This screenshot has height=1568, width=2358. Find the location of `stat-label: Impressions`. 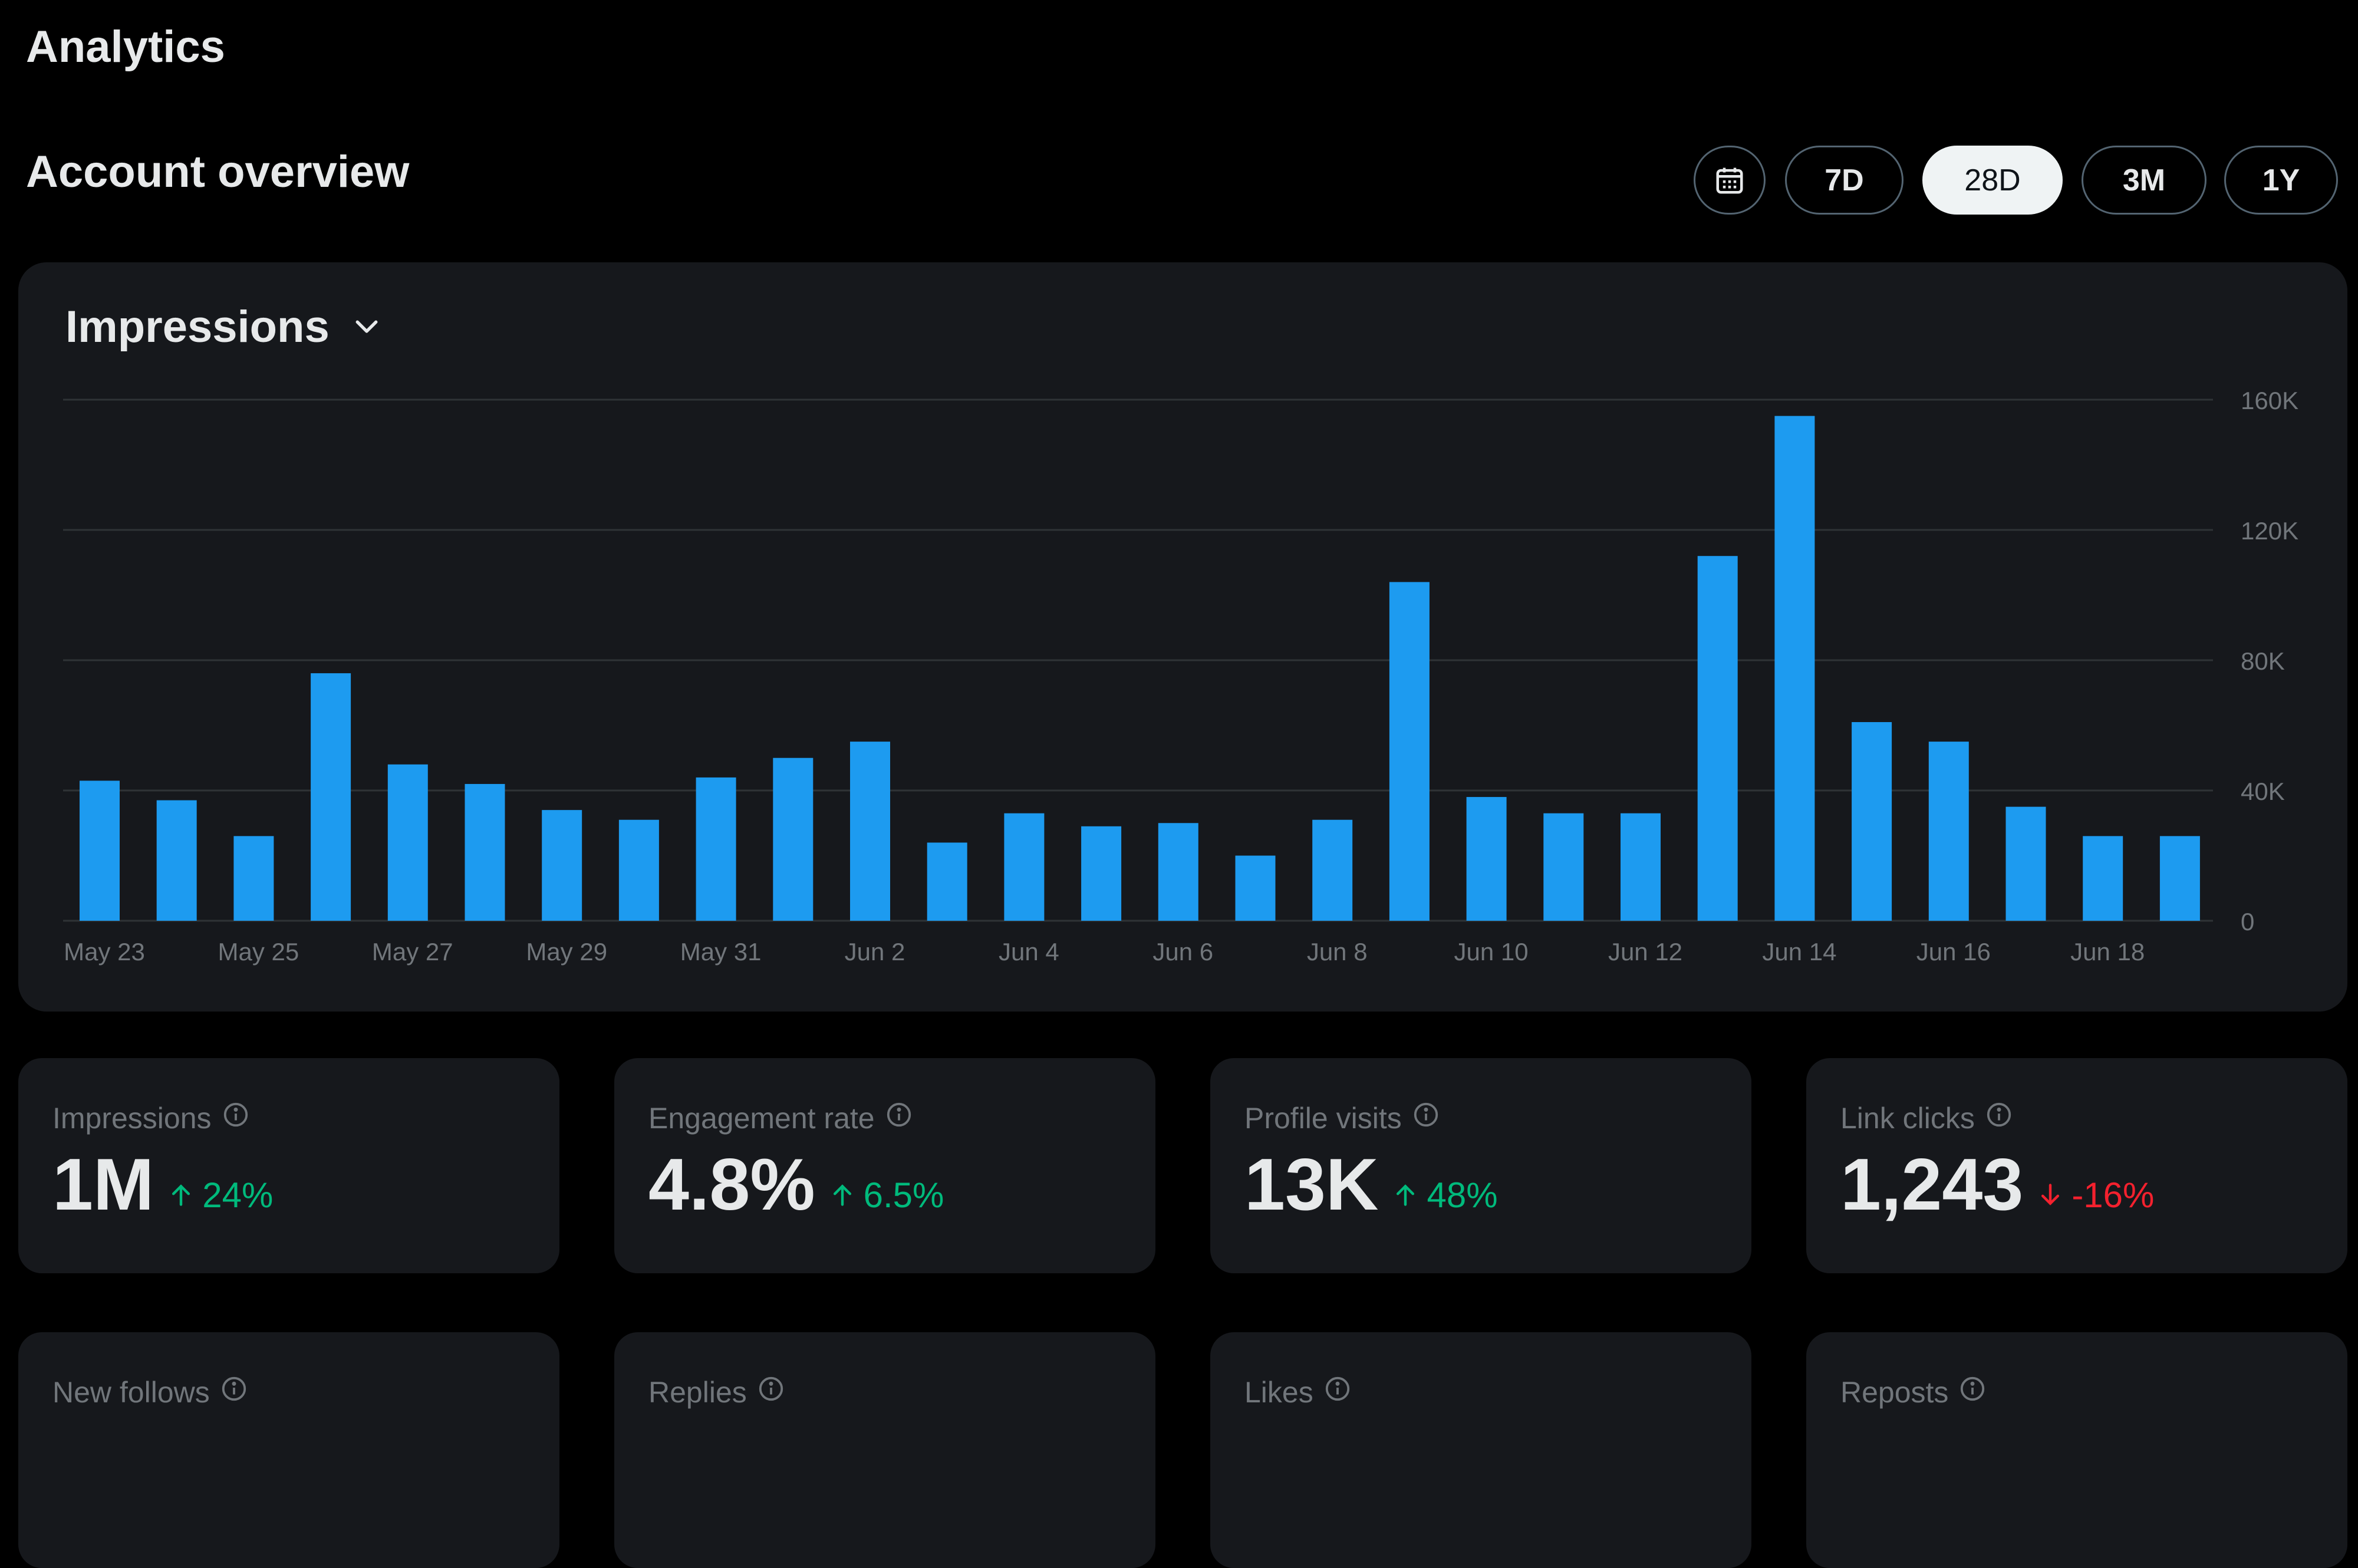

stat-label: Impressions is located at coordinates (132, 1118).